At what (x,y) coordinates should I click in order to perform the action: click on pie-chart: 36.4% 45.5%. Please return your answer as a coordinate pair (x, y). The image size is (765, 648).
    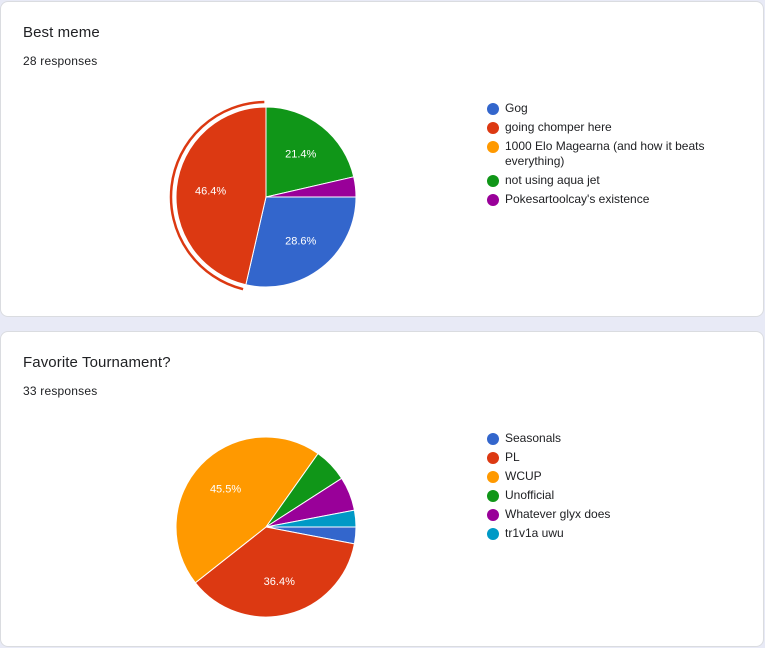
    Looking at the image, I should click on (266, 527).